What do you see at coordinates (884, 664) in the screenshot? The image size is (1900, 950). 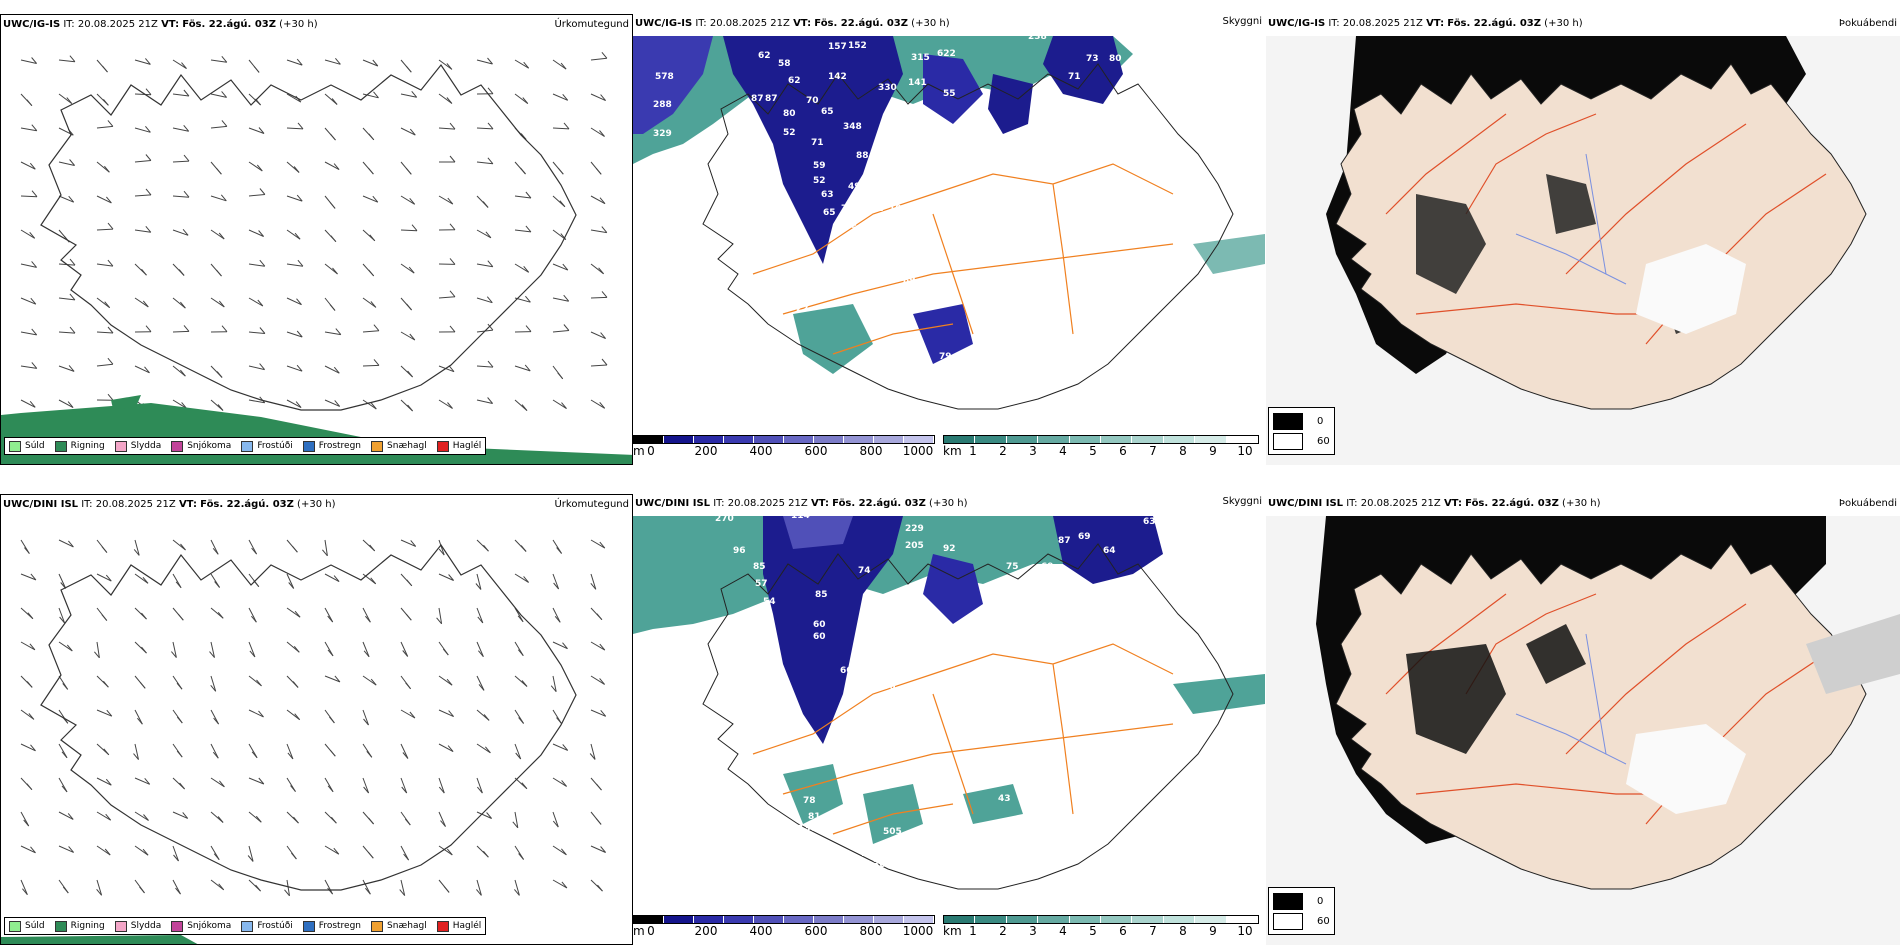 I see `cloud-label: 82` at bounding box center [884, 664].